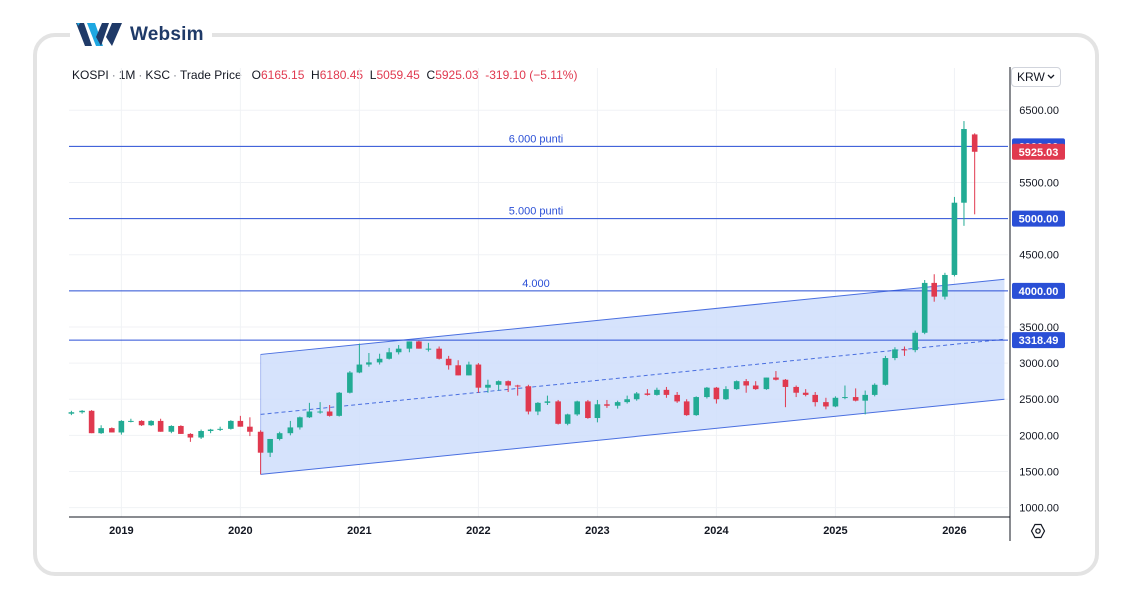 The width and height of the screenshot is (1134, 611). Describe the element at coordinates (282, 75) in the screenshot. I see `open-value: 6165.15` at that location.